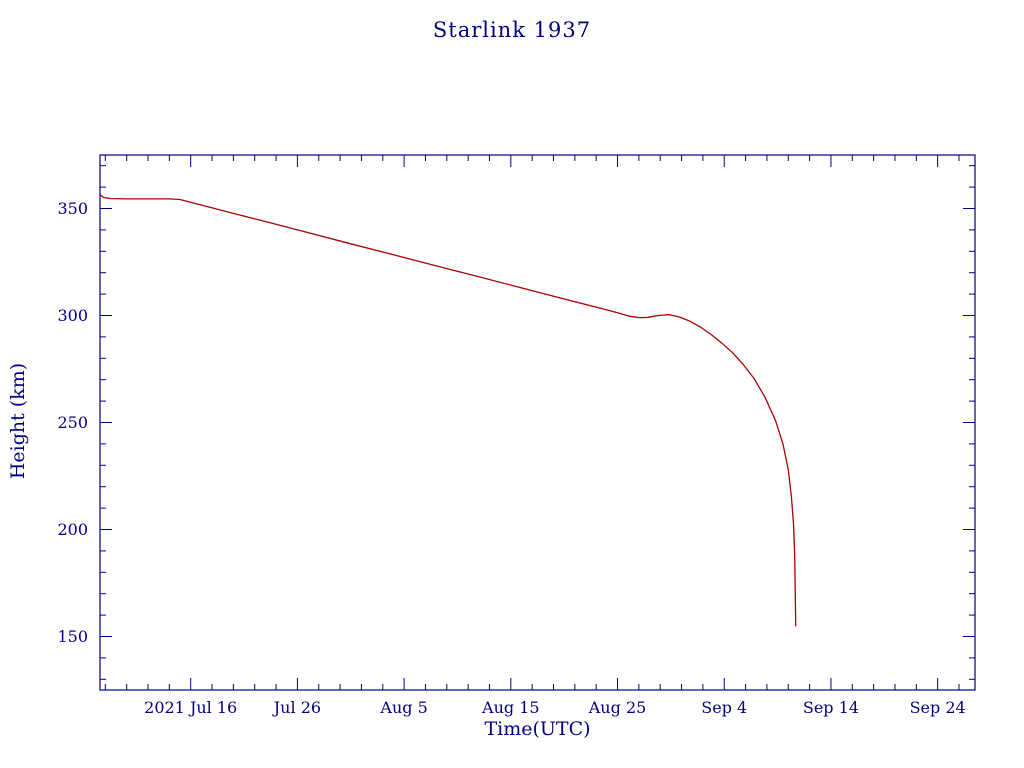 This screenshot has width=1024, height=768. Describe the element at coordinates (510, 707) in the screenshot. I see `x-tick-label: Aug 15` at that location.